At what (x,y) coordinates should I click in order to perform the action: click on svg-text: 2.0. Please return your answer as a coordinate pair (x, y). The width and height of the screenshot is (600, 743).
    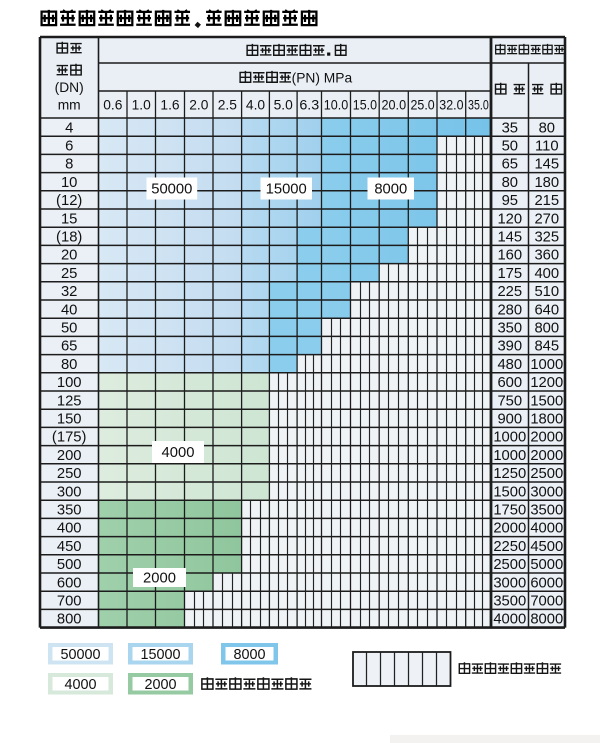
    Looking at the image, I should click on (199, 105).